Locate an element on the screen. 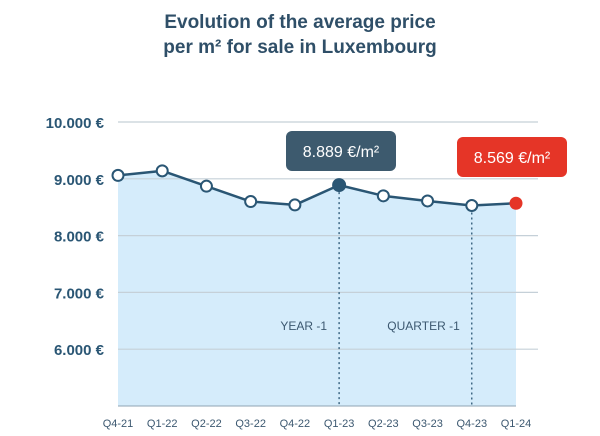  x-tick-label: Q4-21 is located at coordinates (118, 424).